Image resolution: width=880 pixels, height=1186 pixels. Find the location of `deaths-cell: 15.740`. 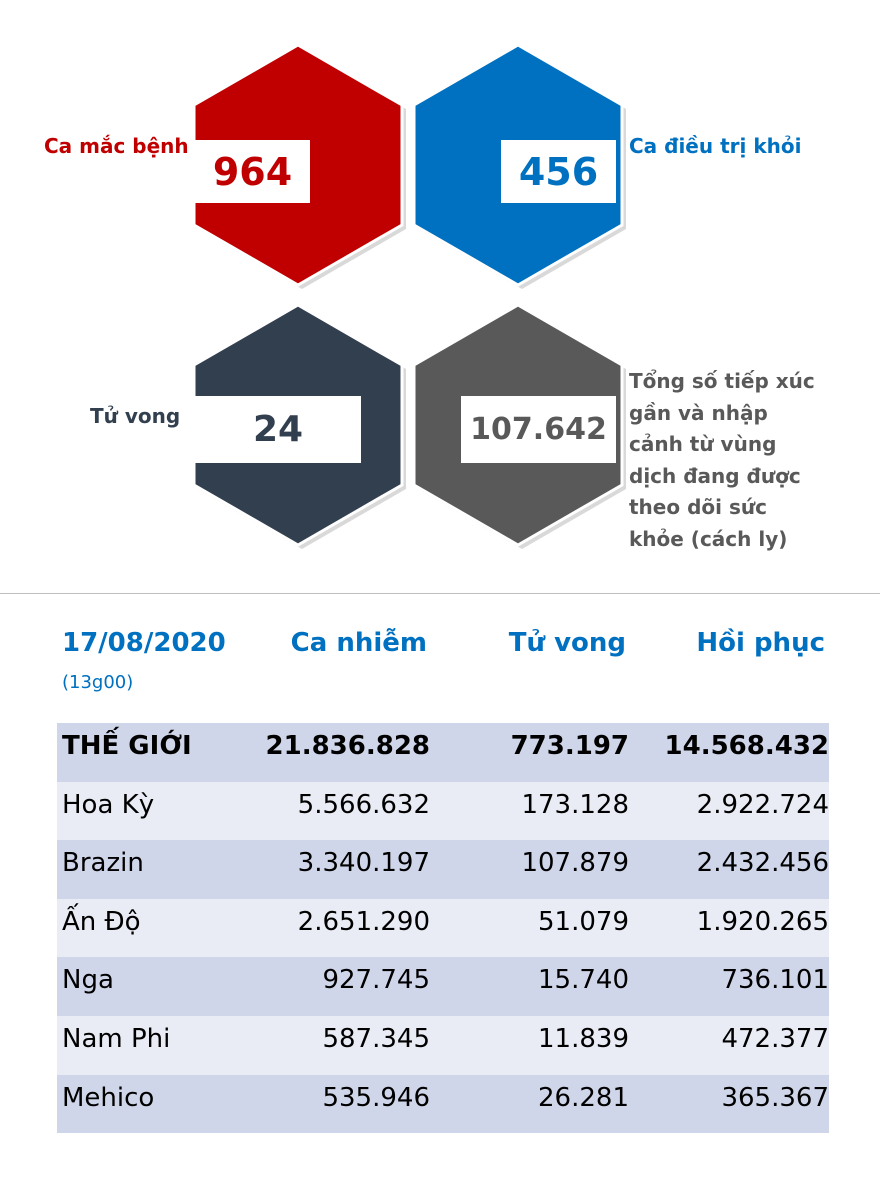

deaths-cell: 15.740 is located at coordinates (583, 980).